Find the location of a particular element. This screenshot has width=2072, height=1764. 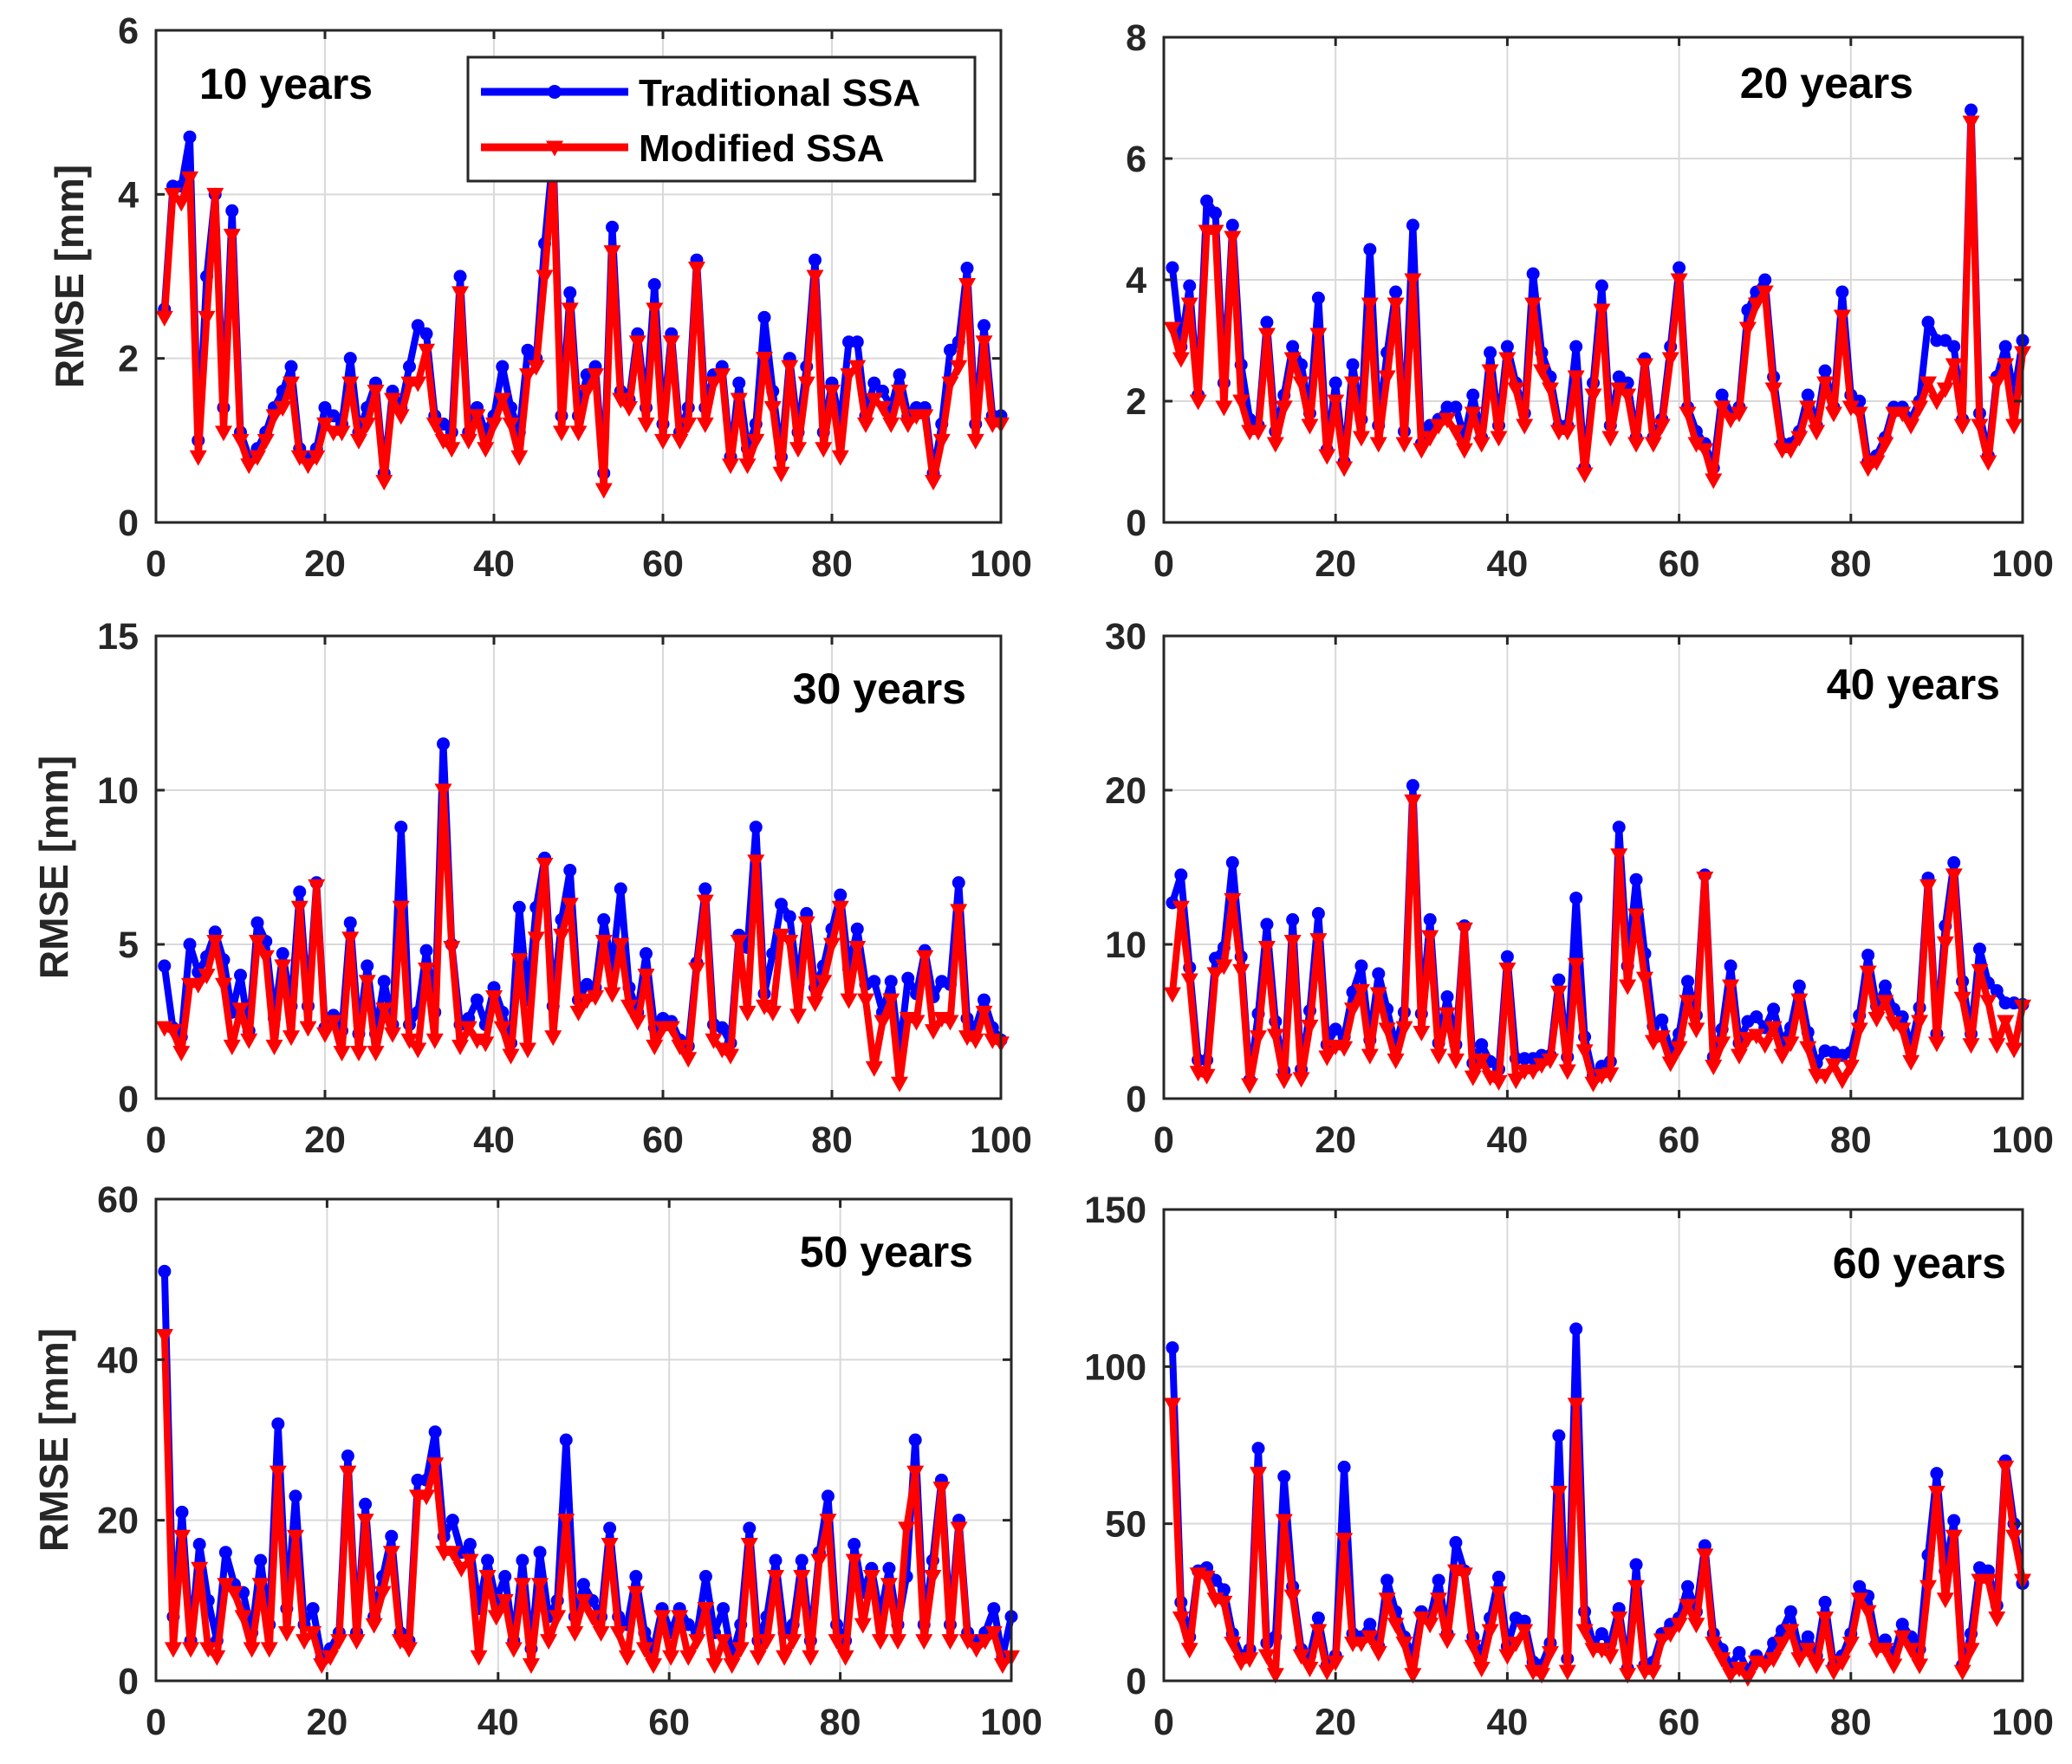

x-tick-label: 60 is located at coordinates (1680, 564).